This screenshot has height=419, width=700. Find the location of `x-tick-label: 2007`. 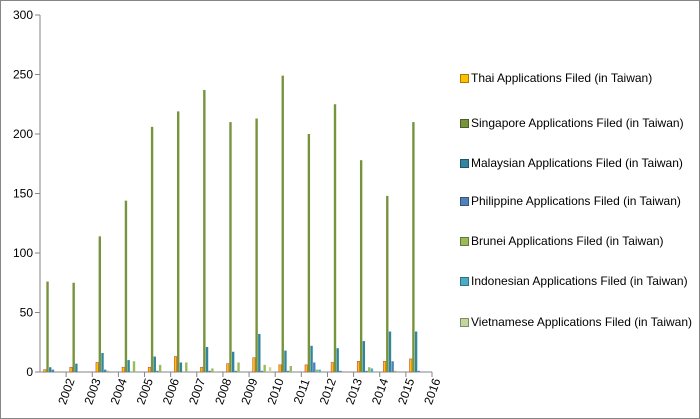

x-tick-label: 2007 is located at coordinates (197, 391).